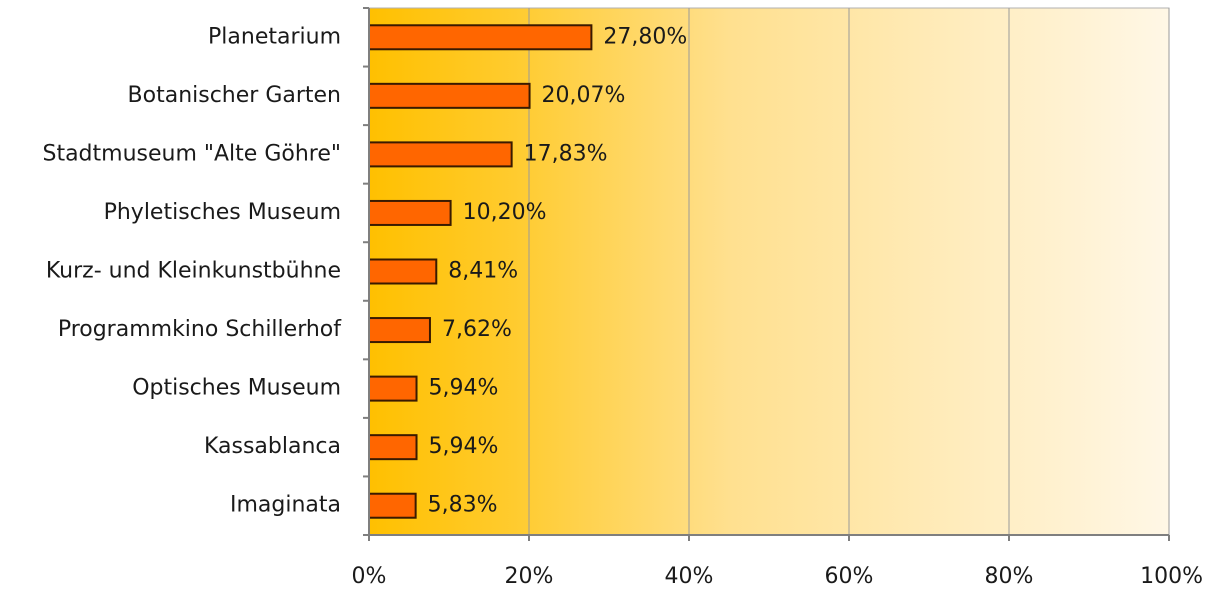  What do you see at coordinates (645, 36) in the screenshot?
I see `value-label: 27,80%` at bounding box center [645, 36].